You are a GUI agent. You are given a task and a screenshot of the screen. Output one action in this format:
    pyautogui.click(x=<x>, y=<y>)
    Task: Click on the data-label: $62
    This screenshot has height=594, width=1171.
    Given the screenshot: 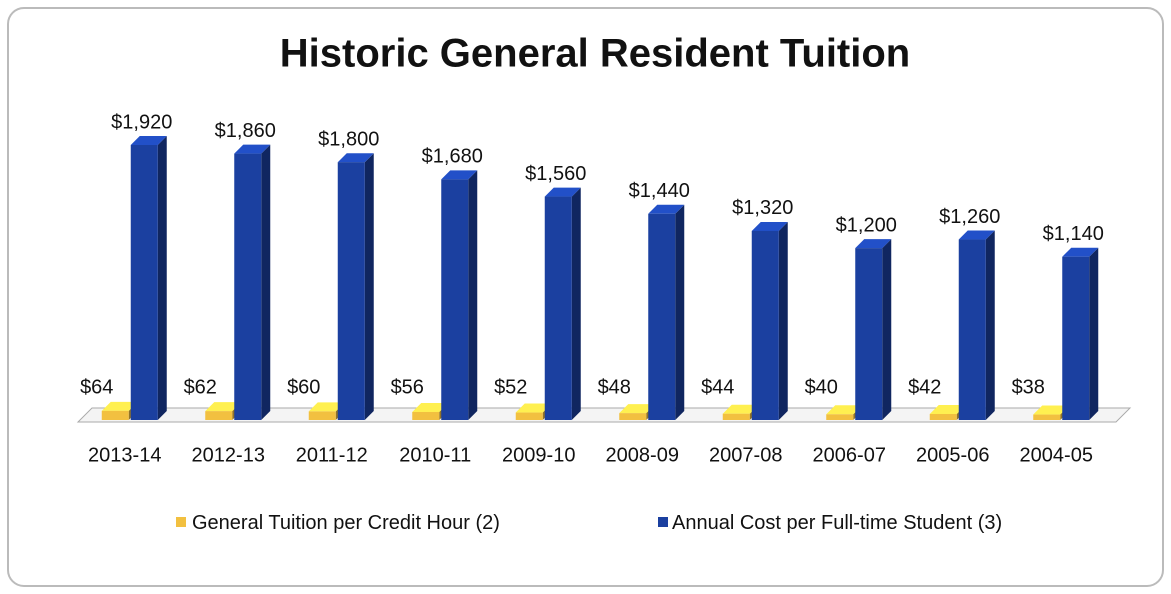 What is the action you would take?
    pyautogui.click(x=200, y=387)
    